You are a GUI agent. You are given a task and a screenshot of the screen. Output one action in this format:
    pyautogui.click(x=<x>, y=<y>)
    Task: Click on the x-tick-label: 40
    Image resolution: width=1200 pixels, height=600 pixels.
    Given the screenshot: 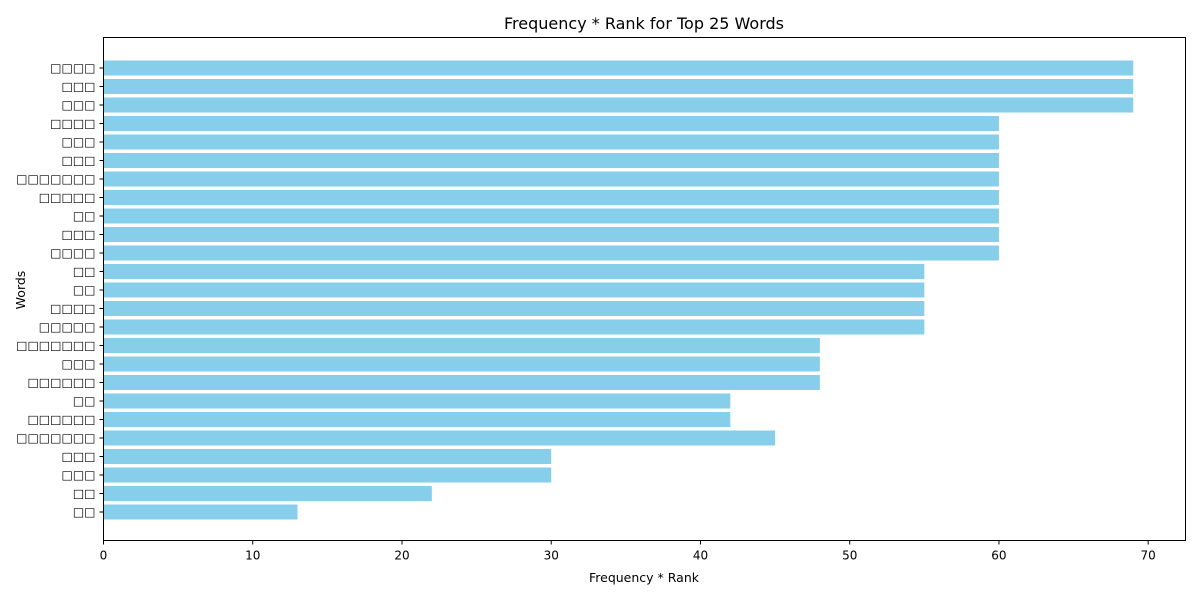 What is the action you would take?
    pyautogui.click(x=700, y=556)
    